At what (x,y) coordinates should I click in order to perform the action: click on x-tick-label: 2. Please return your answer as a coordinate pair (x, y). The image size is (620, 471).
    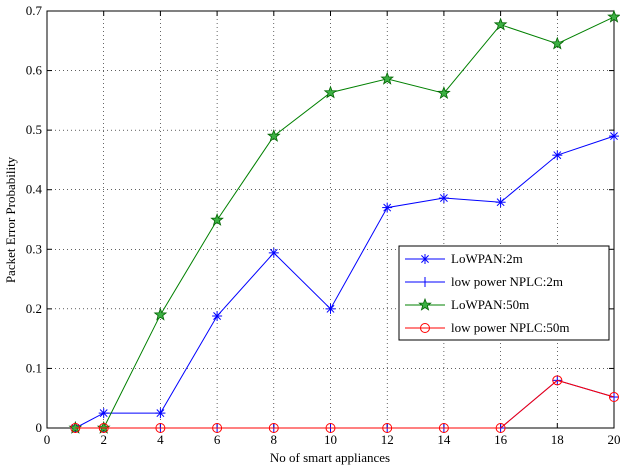
    Looking at the image, I should click on (103, 439).